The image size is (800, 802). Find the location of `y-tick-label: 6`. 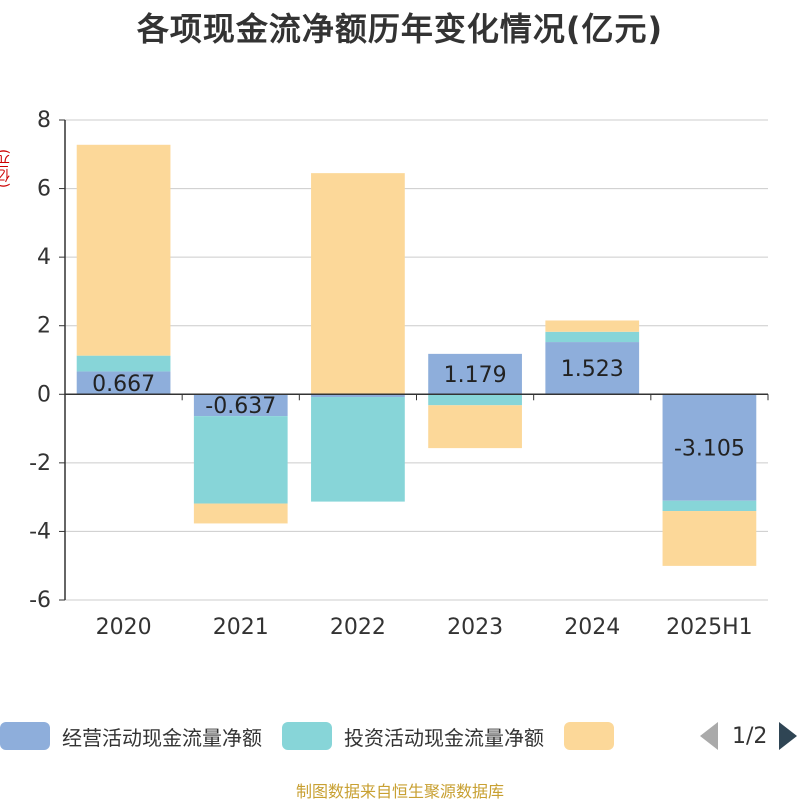

y-tick-label: 6 is located at coordinates (44, 189).